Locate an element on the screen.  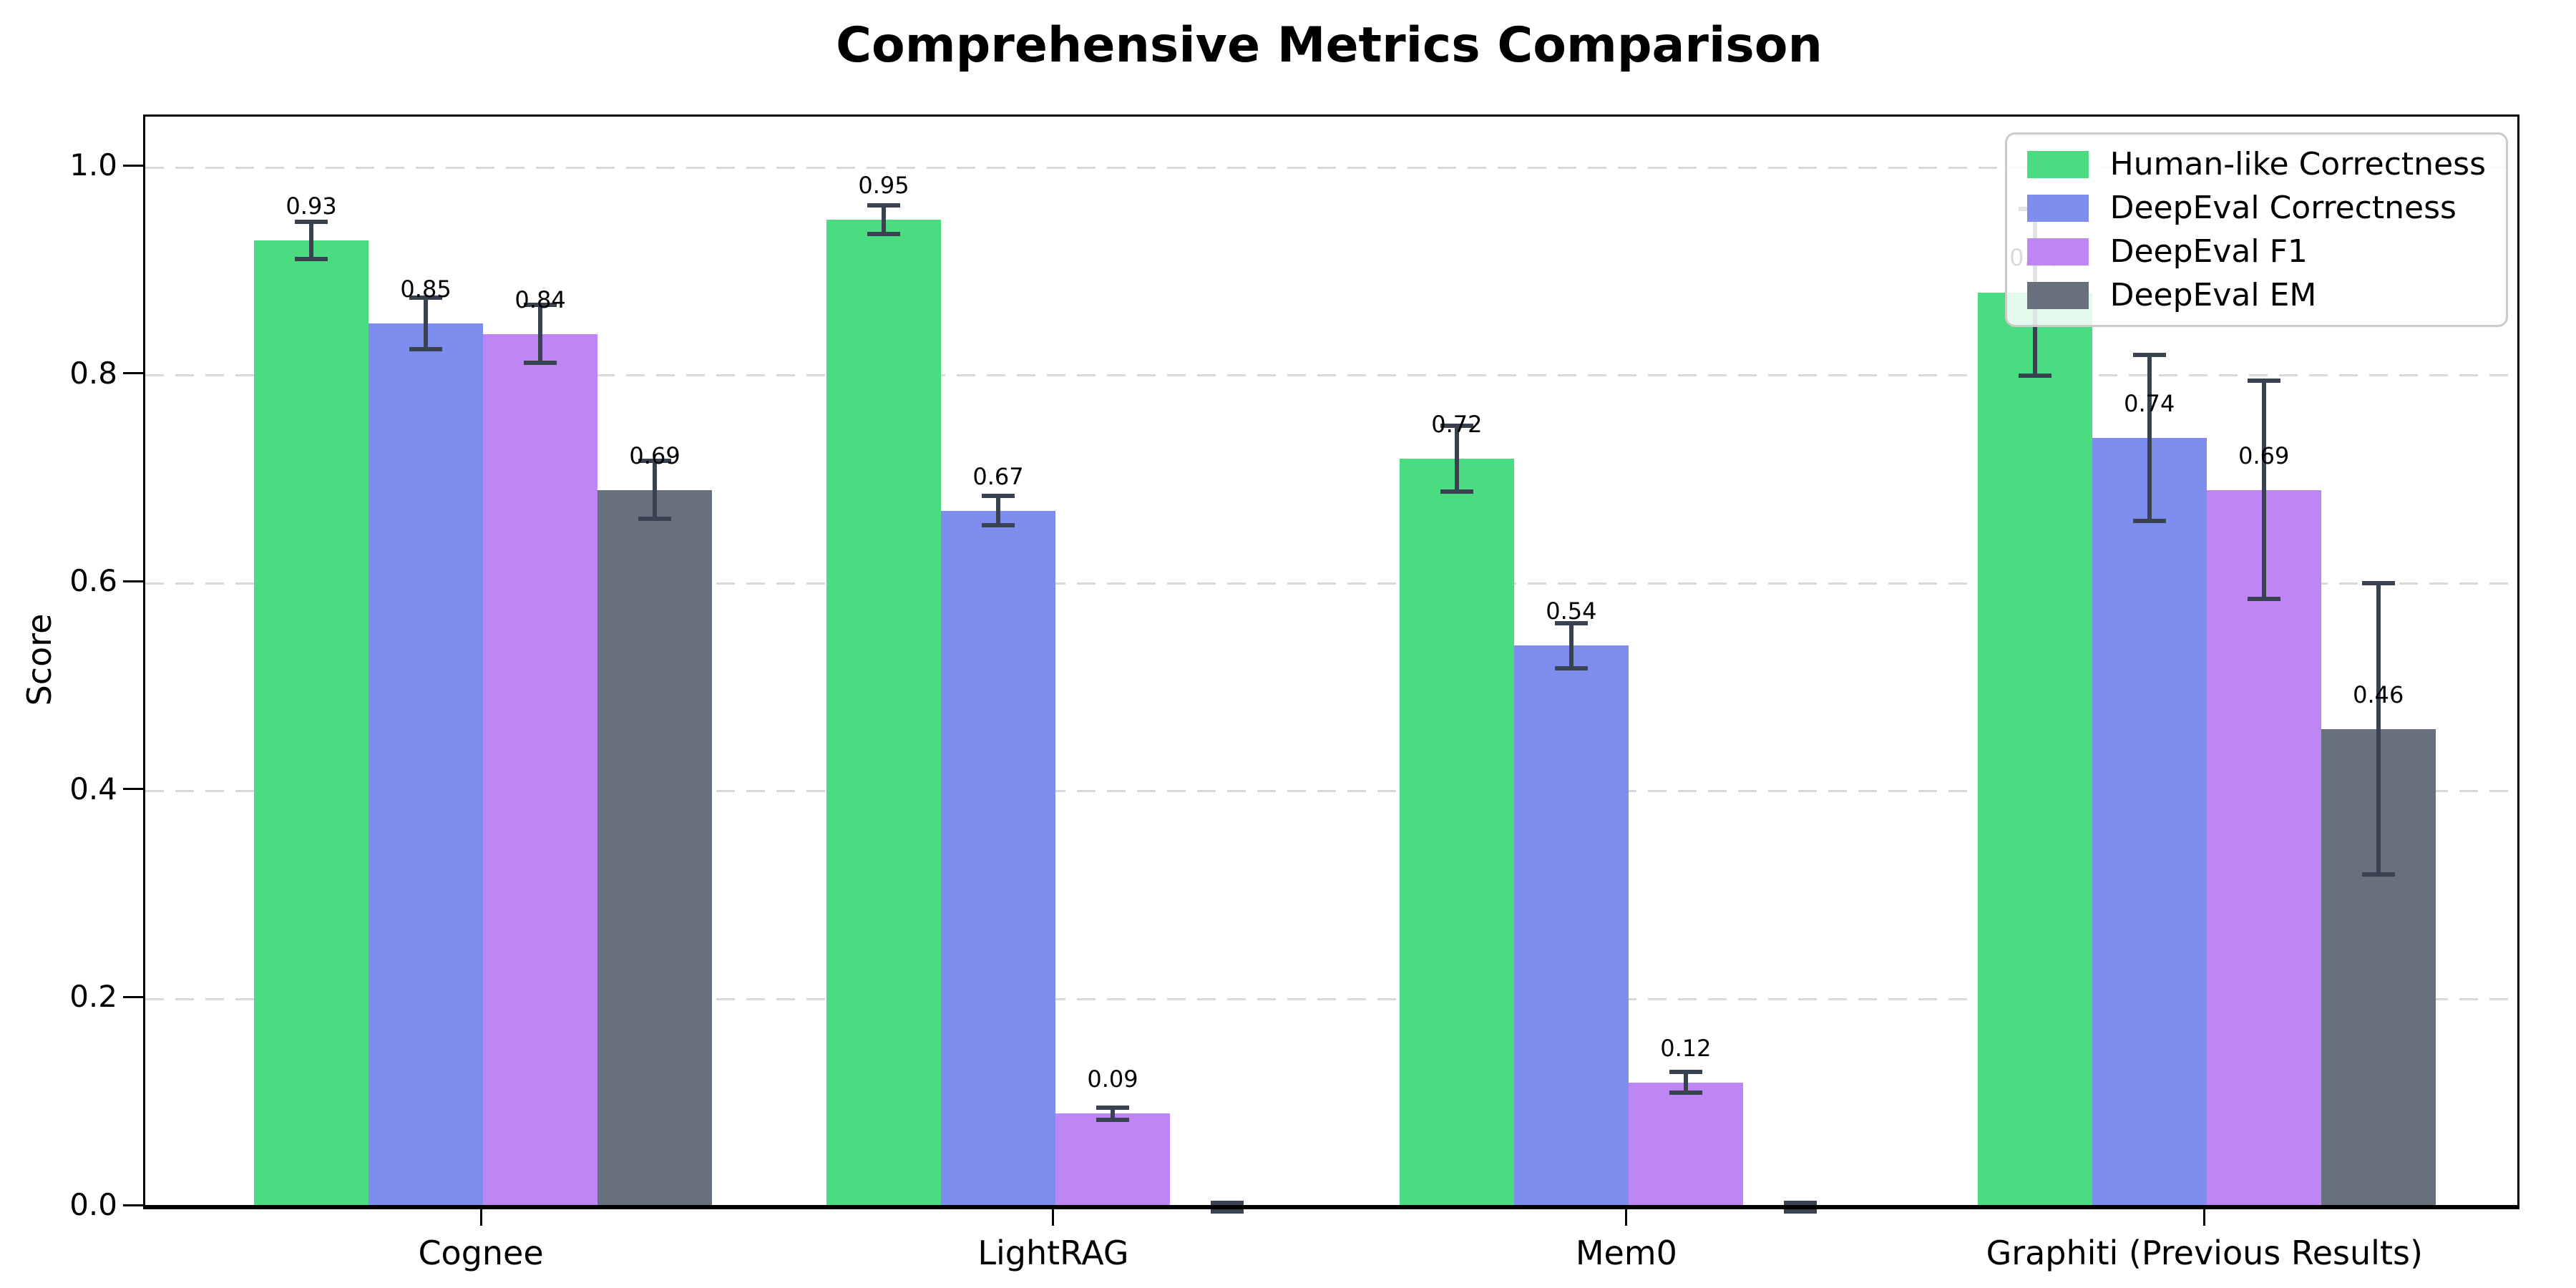
bar-value-label: 0.09 is located at coordinates (1112, 1079).